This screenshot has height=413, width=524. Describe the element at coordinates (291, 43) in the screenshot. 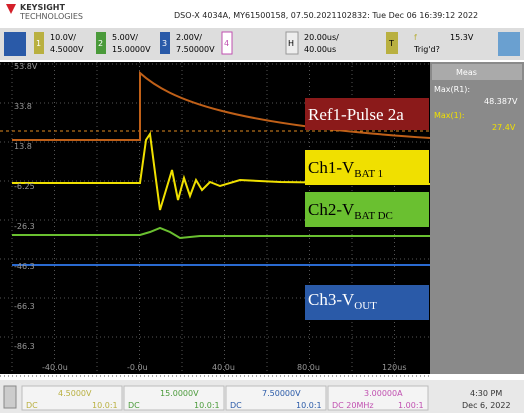

I see `time-key: H` at that location.